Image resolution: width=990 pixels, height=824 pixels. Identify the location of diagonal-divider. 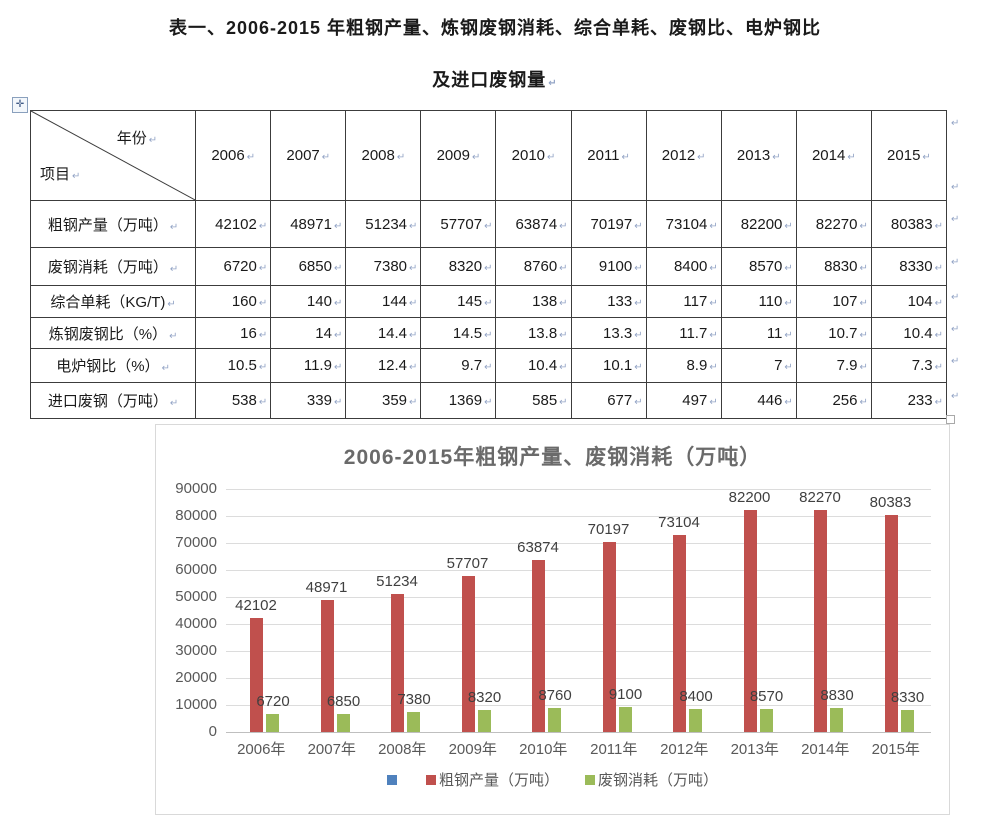
(113, 155).